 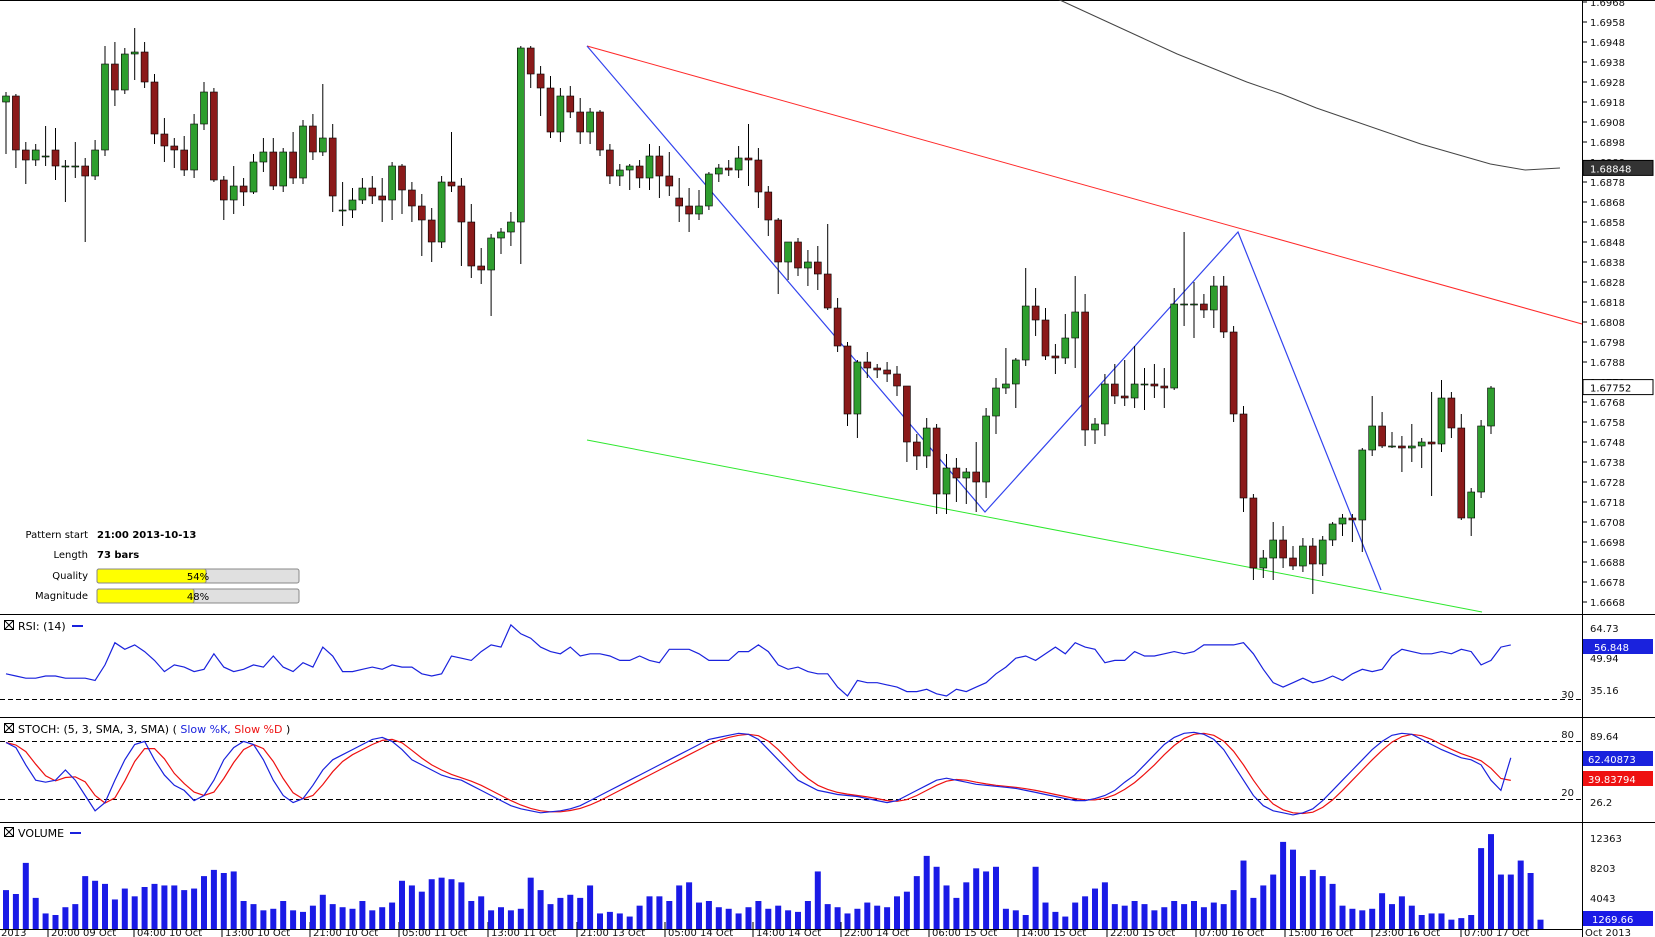 I want to click on stoch-tick-label: 89.64, so click(x=1604, y=737).